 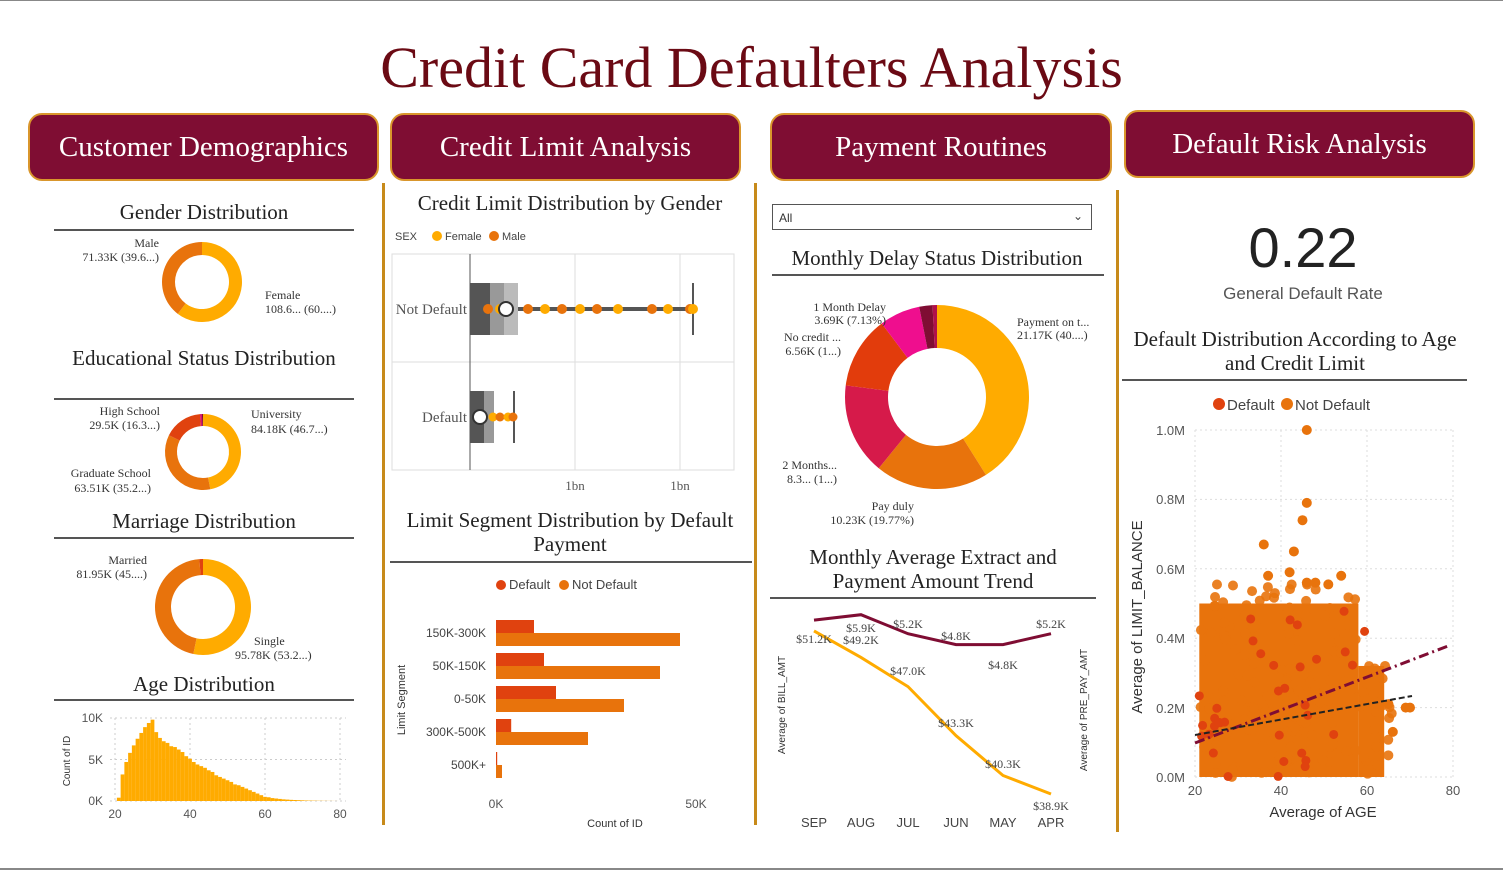 I want to click on month-tick: AUG, so click(x=861, y=822).